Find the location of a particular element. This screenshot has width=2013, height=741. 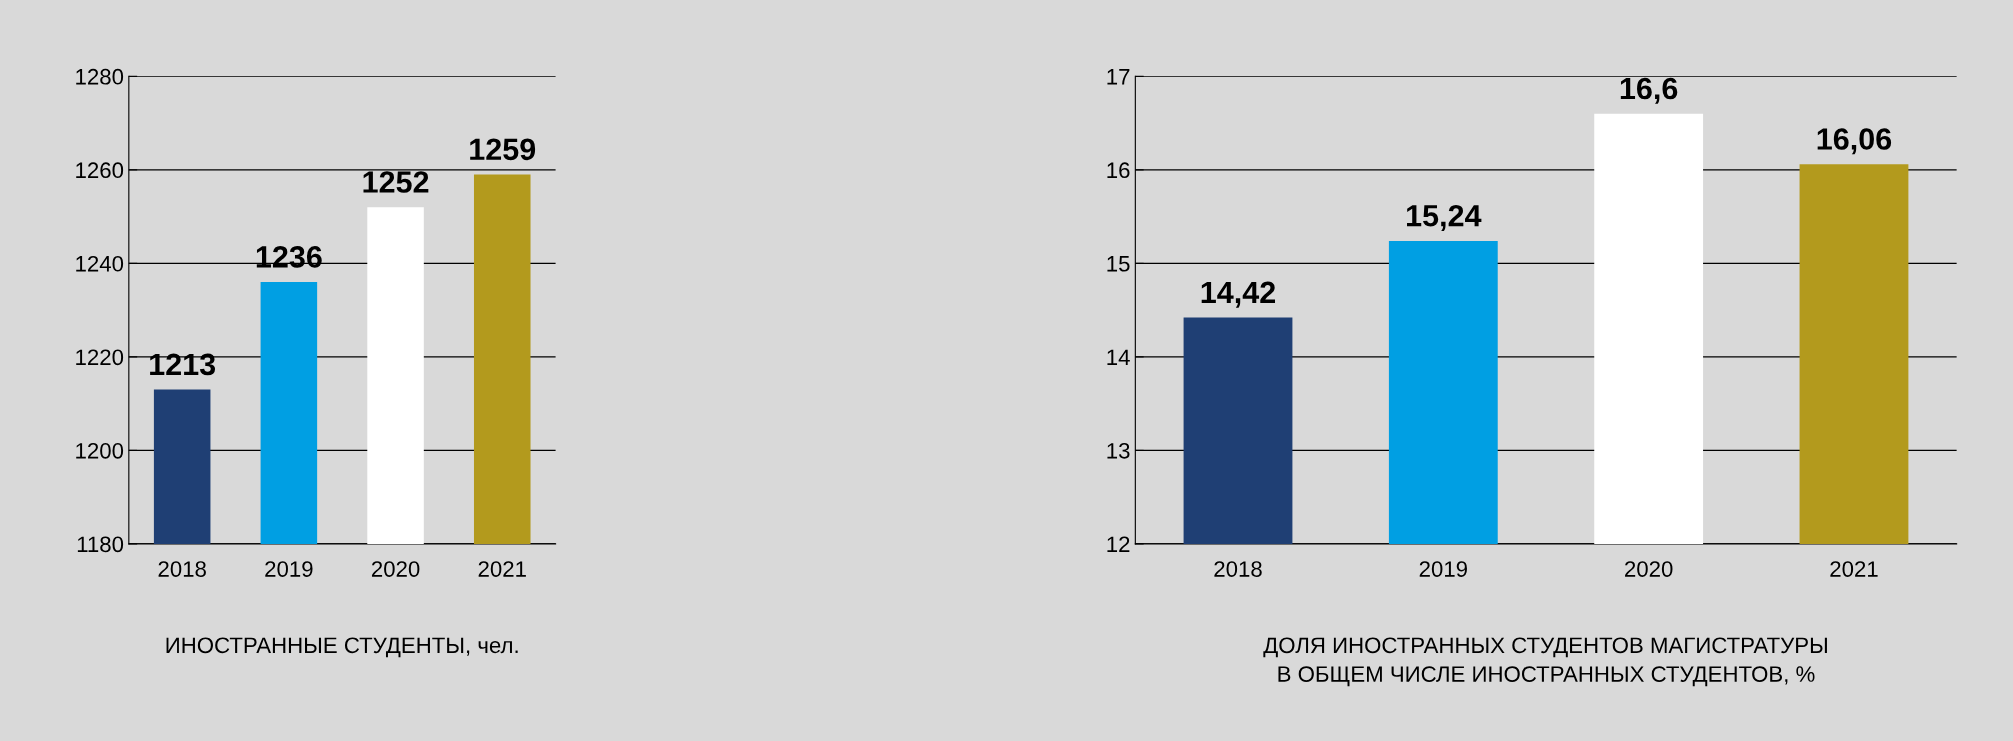

data-label: 16,6 is located at coordinates (1649, 90).